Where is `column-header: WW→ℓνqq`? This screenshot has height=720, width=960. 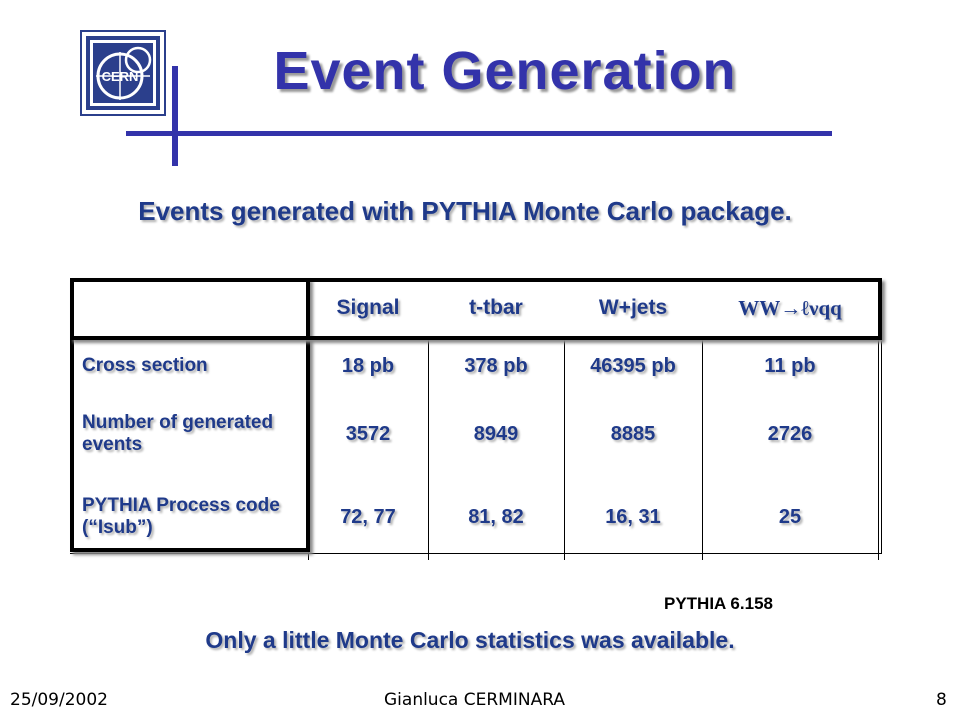 column-header: WW→ℓνqq is located at coordinates (790, 307).